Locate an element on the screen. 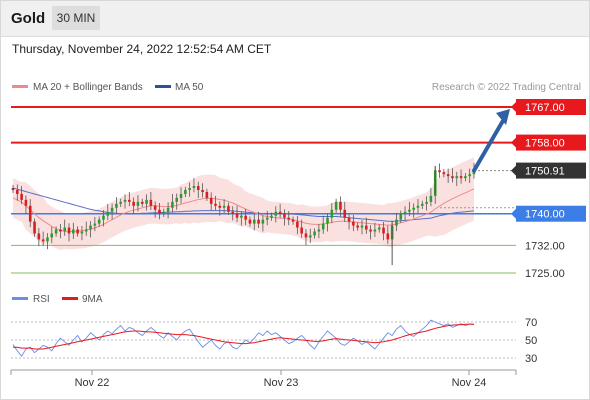  projection-arrow-shaft is located at coordinates (489, 144).